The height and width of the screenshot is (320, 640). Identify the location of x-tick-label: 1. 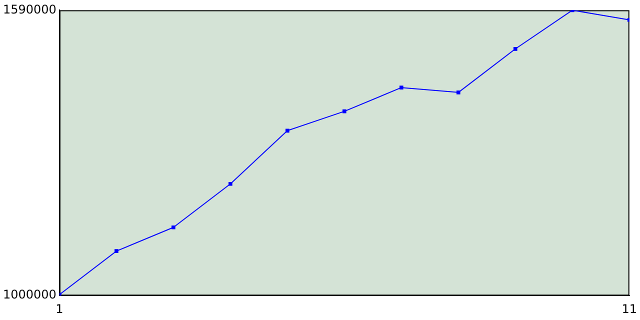
(60, 309).